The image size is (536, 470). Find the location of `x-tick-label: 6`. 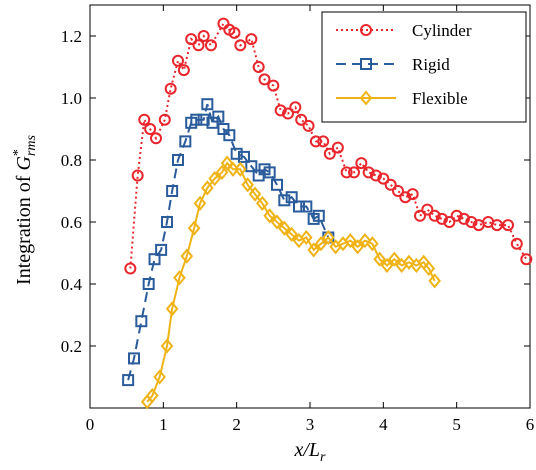

x-tick-label: 6 is located at coordinates (530, 424).